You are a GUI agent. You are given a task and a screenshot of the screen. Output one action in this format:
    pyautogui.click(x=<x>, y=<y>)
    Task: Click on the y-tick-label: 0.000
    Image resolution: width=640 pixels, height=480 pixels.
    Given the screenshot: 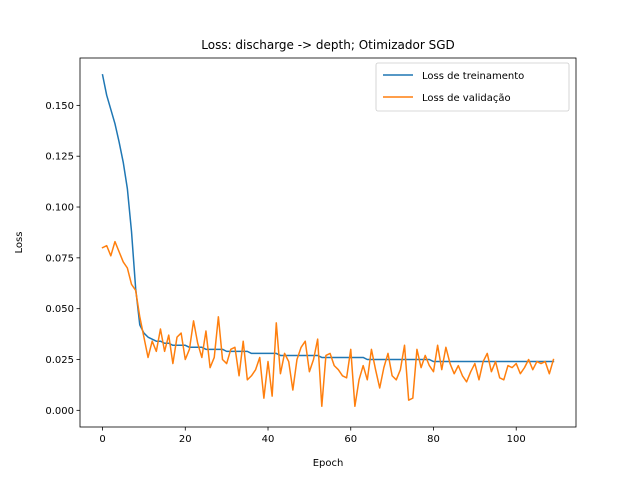 What is the action you would take?
    pyautogui.click(x=59, y=411)
    